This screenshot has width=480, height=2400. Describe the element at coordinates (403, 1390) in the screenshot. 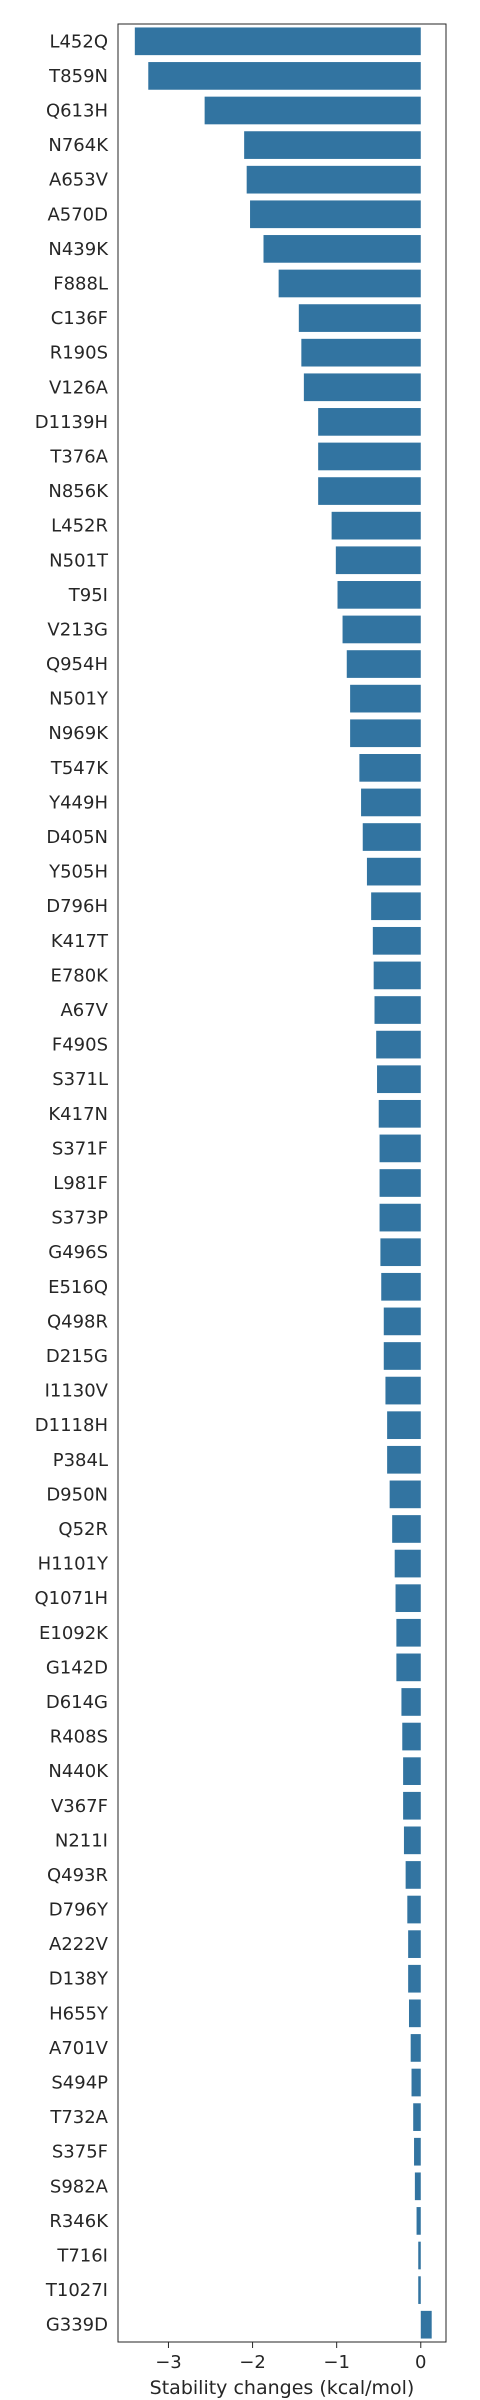

I see `bar-i1130v` at that location.